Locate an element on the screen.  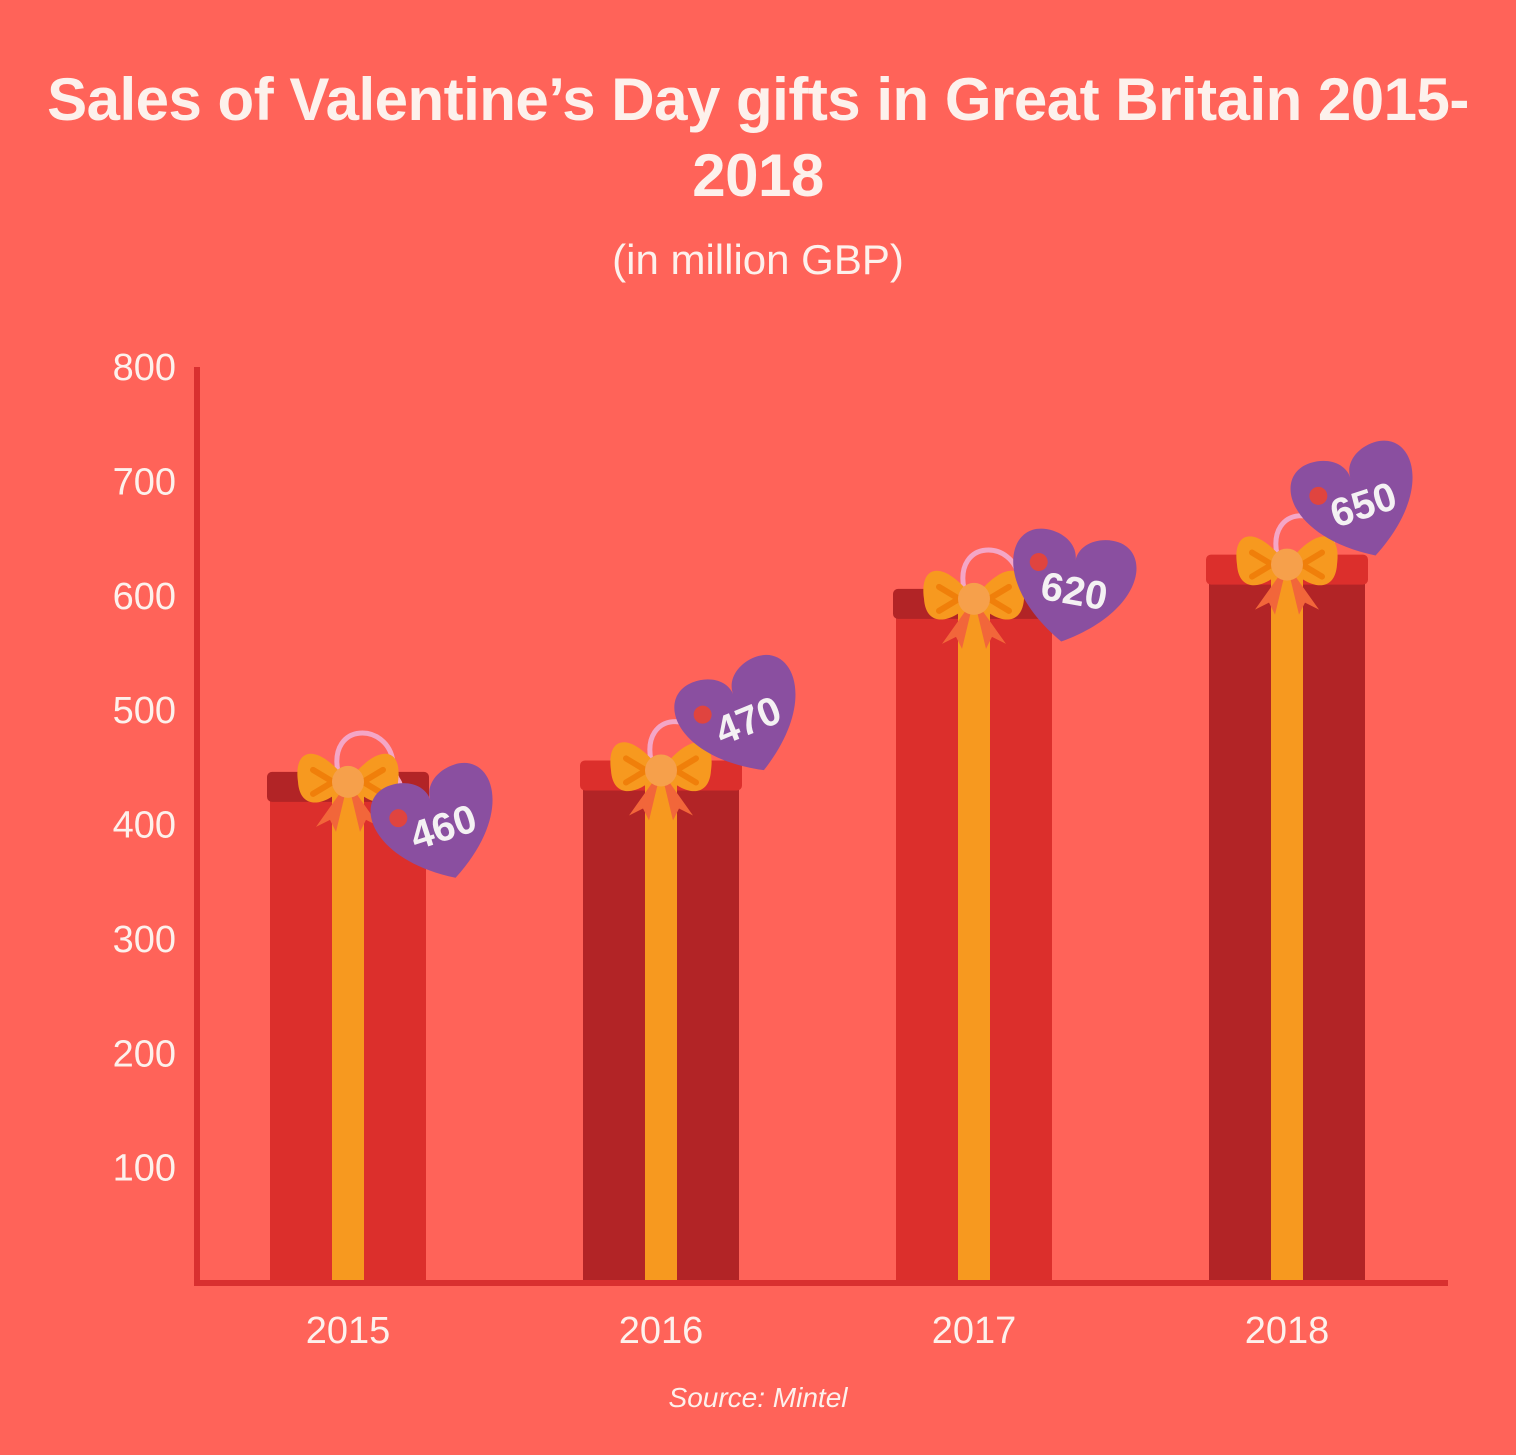
x-tick-label: 2015 is located at coordinates (348, 1331).